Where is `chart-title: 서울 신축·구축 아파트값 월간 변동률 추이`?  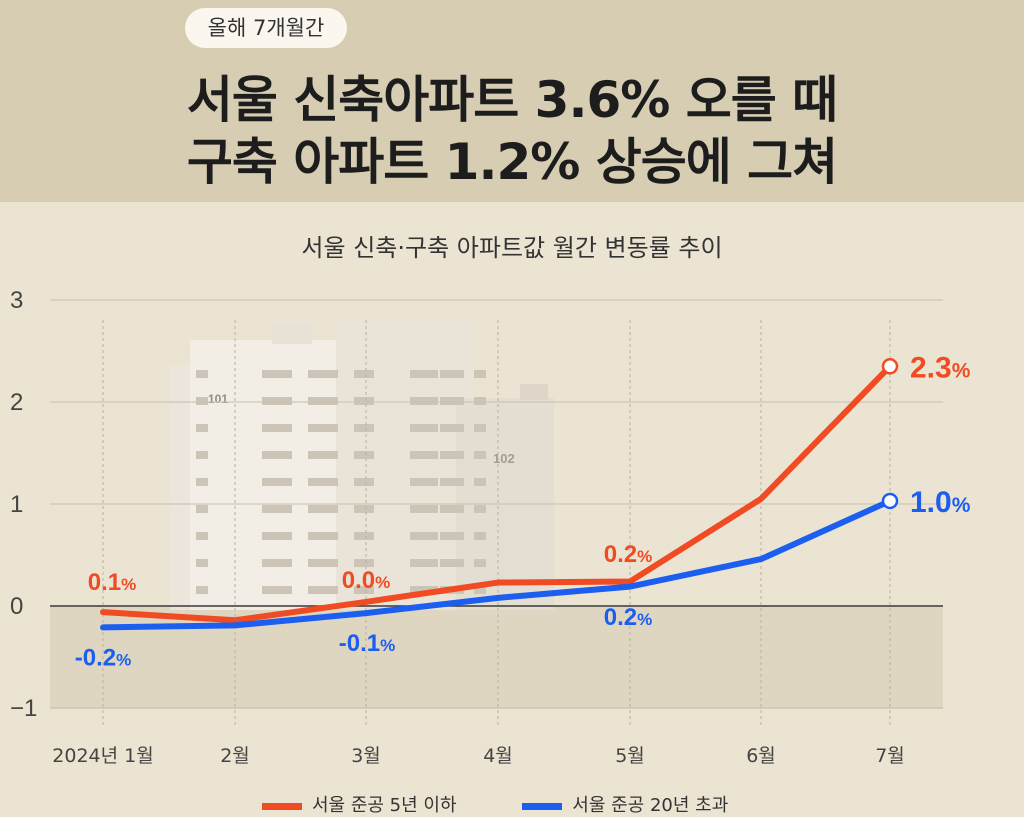 chart-title: 서울 신축·구축 아파트값 월간 변동률 추이 is located at coordinates (512, 248).